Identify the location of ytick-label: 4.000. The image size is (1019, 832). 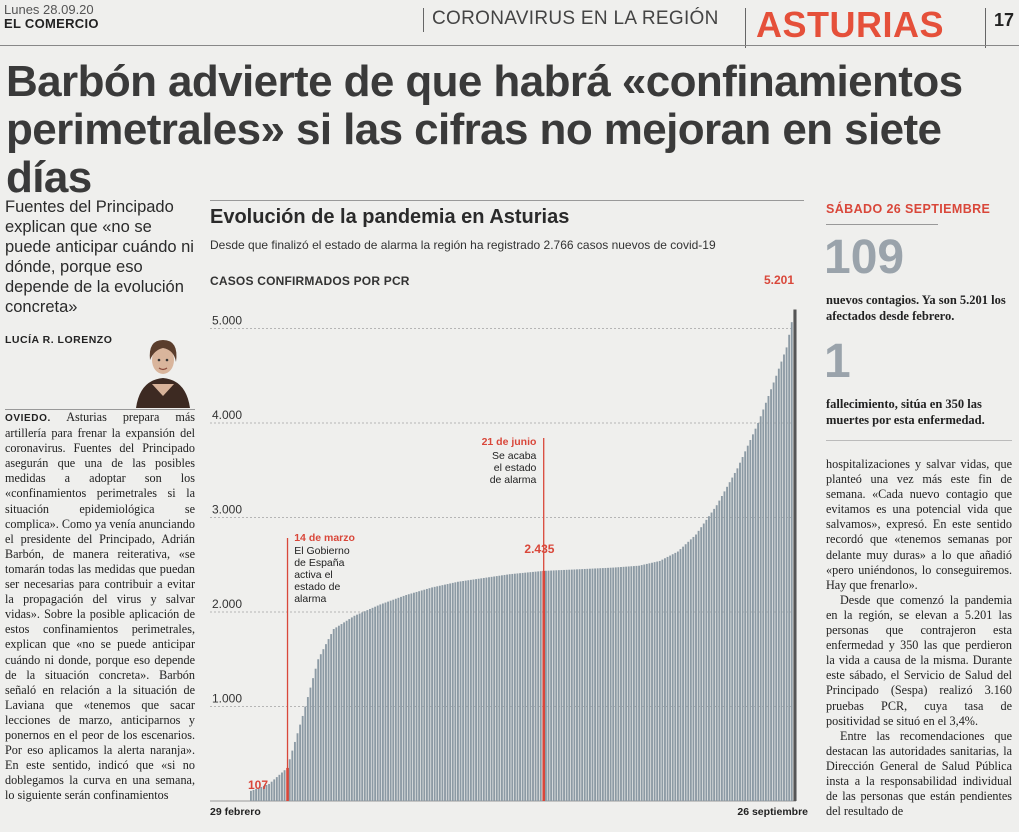
(227, 415).